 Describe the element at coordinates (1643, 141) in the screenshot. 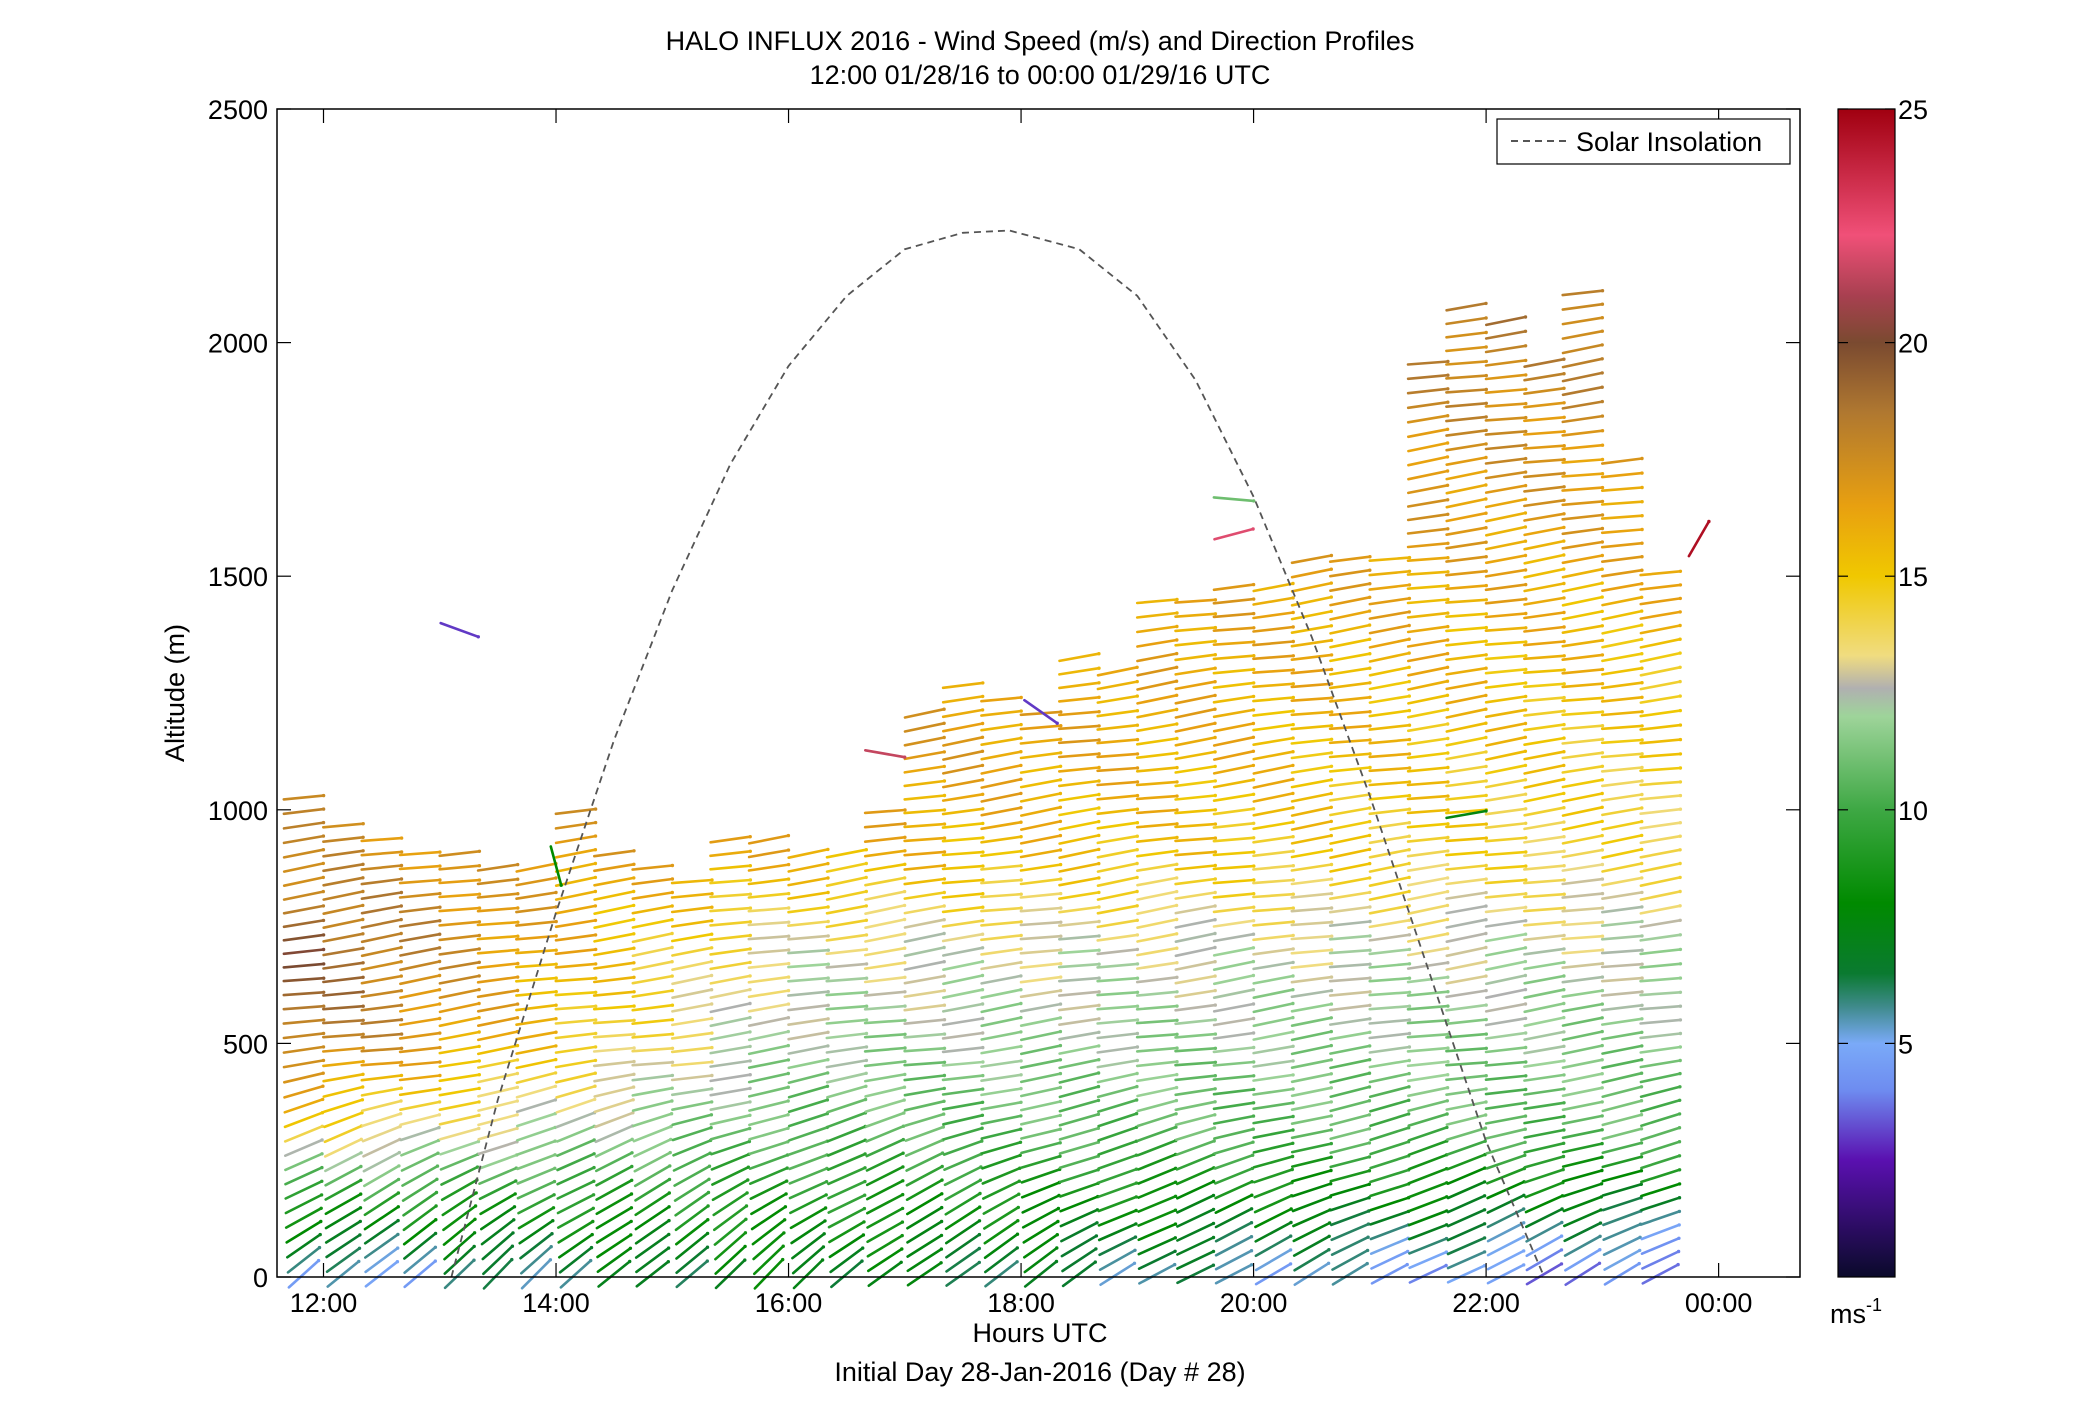

I see `legend: Solar Insolation` at that location.